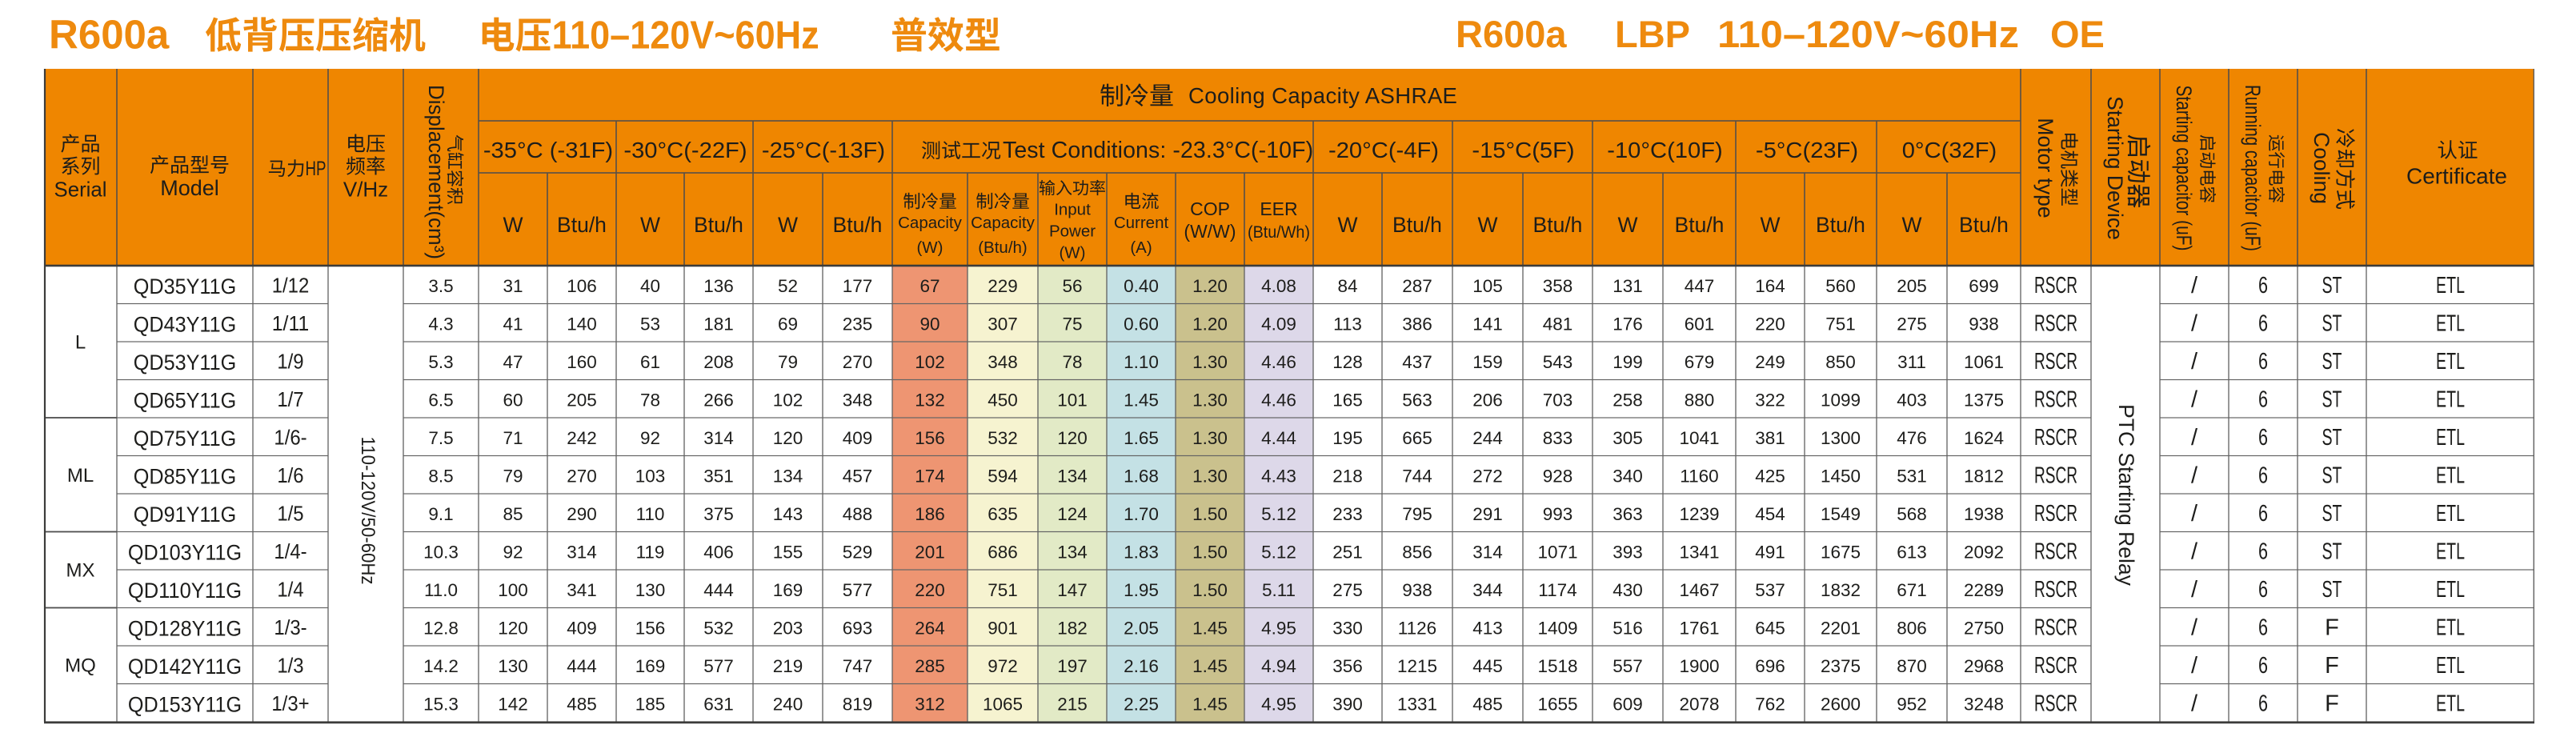 This screenshot has height=745, width=2576. Describe the element at coordinates (650, 324) in the screenshot. I see `svg-text: 53` at that location.